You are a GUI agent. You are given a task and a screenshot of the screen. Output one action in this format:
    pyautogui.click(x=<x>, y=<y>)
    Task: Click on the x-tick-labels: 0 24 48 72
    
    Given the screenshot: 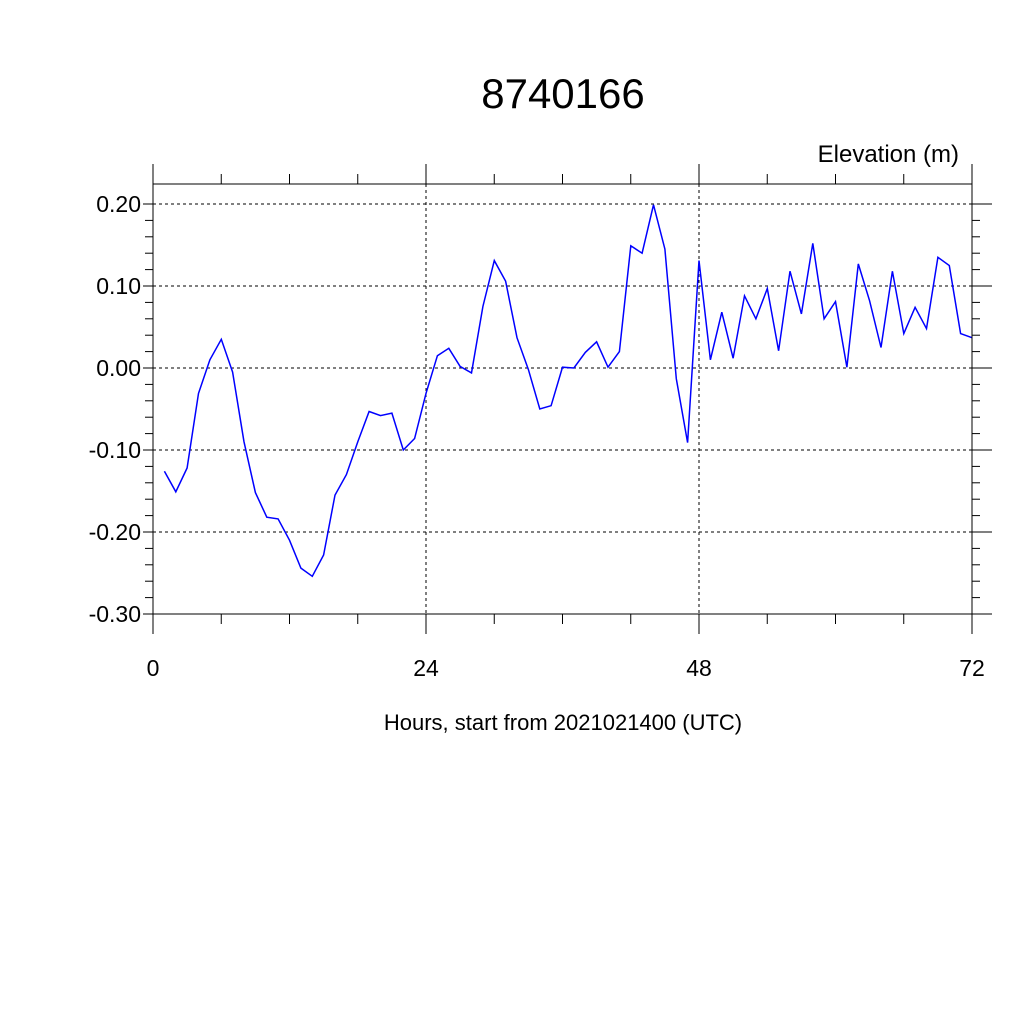 What is the action you would take?
    pyautogui.click(x=566, y=668)
    